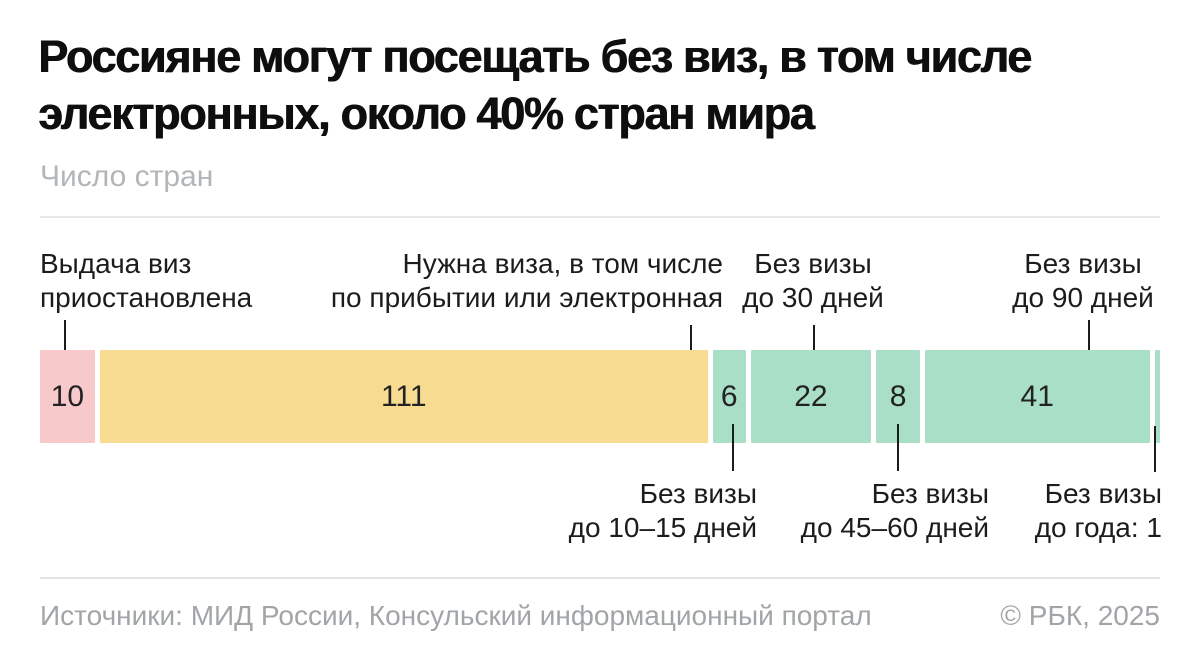  What do you see at coordinates (1098, 511) in the screenshot?
I see `annotation-visa-free-year: Без визы до года: 1` at bounding box center [1098, 511].